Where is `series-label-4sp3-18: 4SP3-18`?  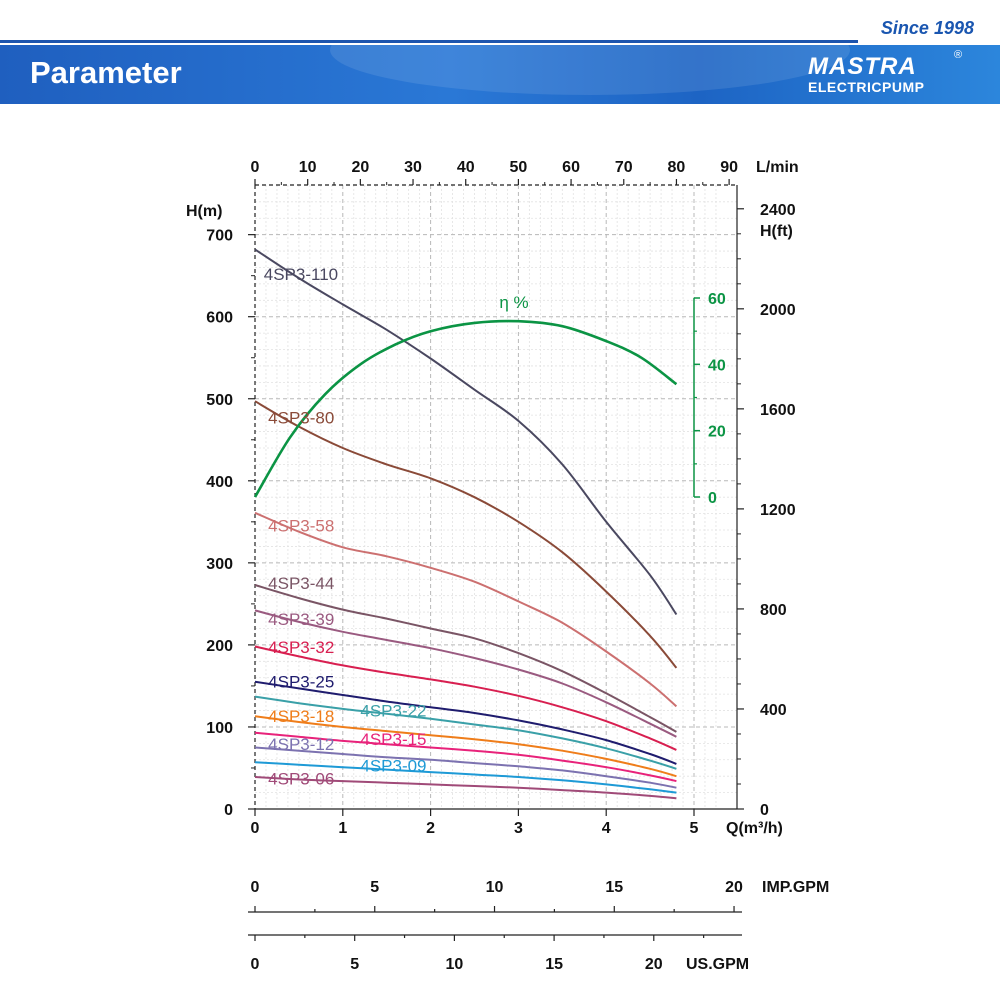
series-label-4sp3-18: 4SP3-18 is located at coordinates (301, 716).